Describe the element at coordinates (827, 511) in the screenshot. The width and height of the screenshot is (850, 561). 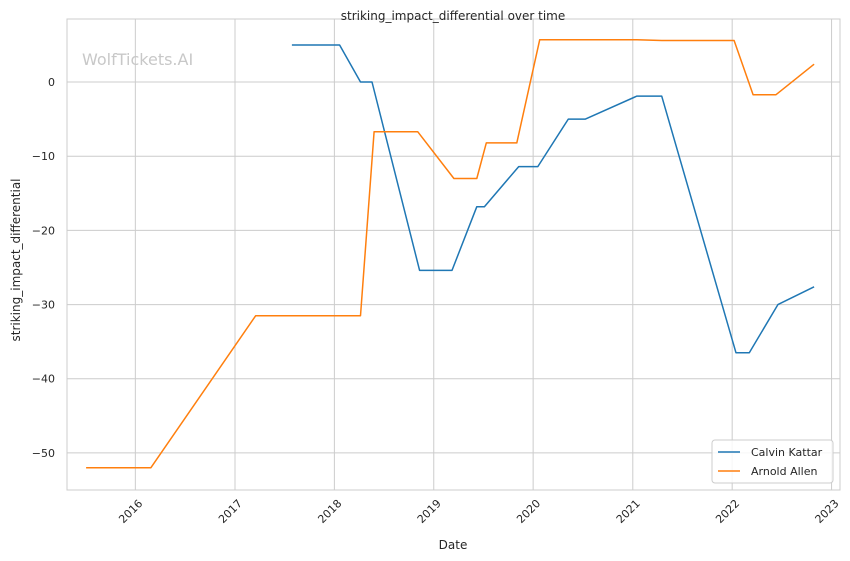
I see `x-tick-label: 2023` at that location.